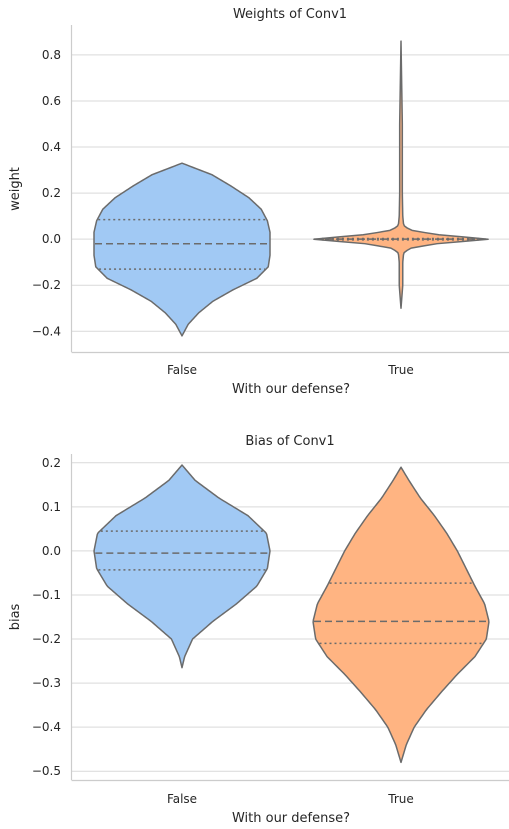  Describe the element at coordinates (51, 507) in the screenshot. I see `y-tick-label: 0.1` at that location.